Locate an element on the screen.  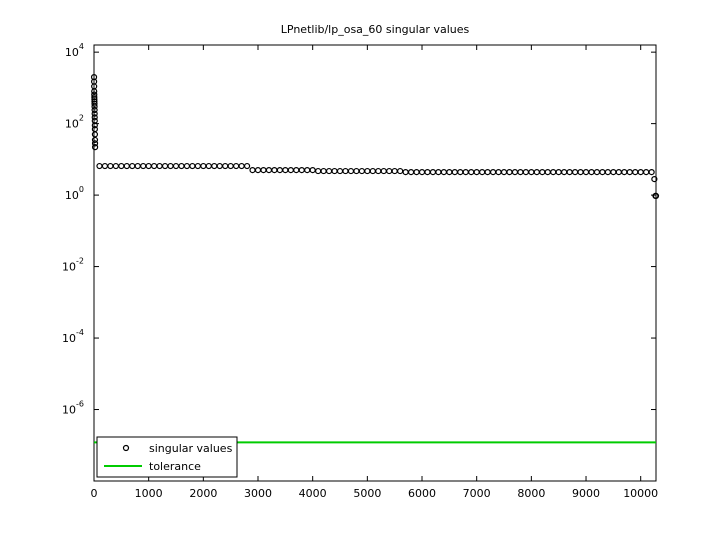
x-tick-label: 10000 is located at coordinates (640, 493).